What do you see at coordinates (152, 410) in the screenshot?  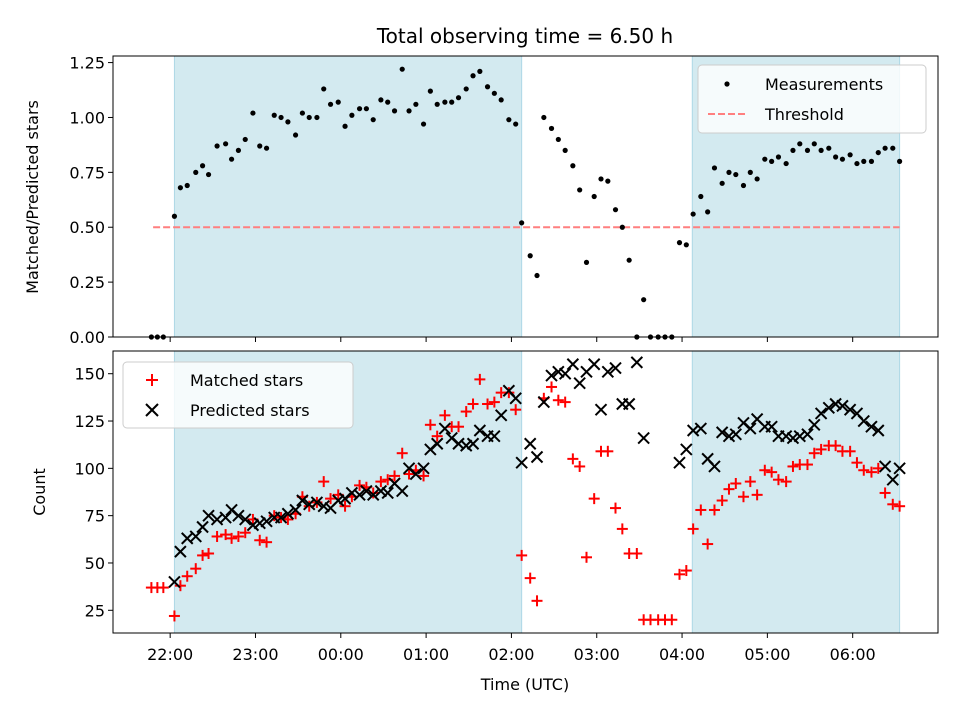 I see `legend-predicted-marker` at bounding box center [152, 410].